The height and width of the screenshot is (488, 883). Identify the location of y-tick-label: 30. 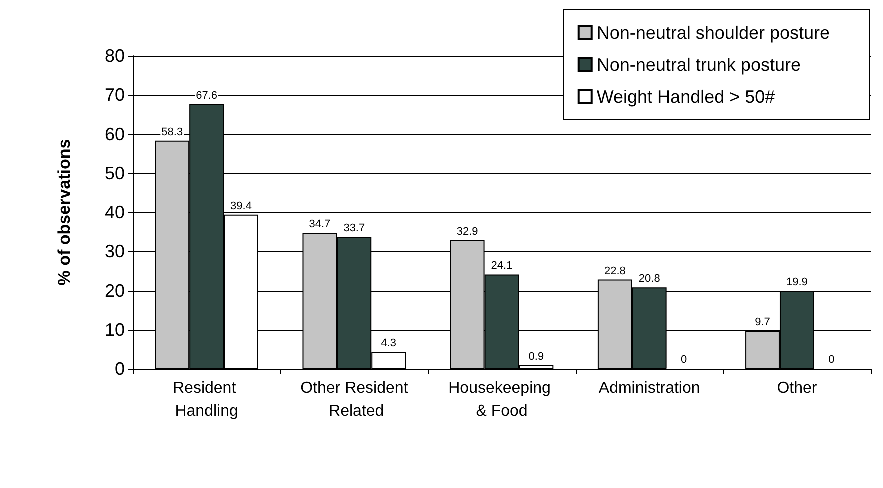
(114, 252).